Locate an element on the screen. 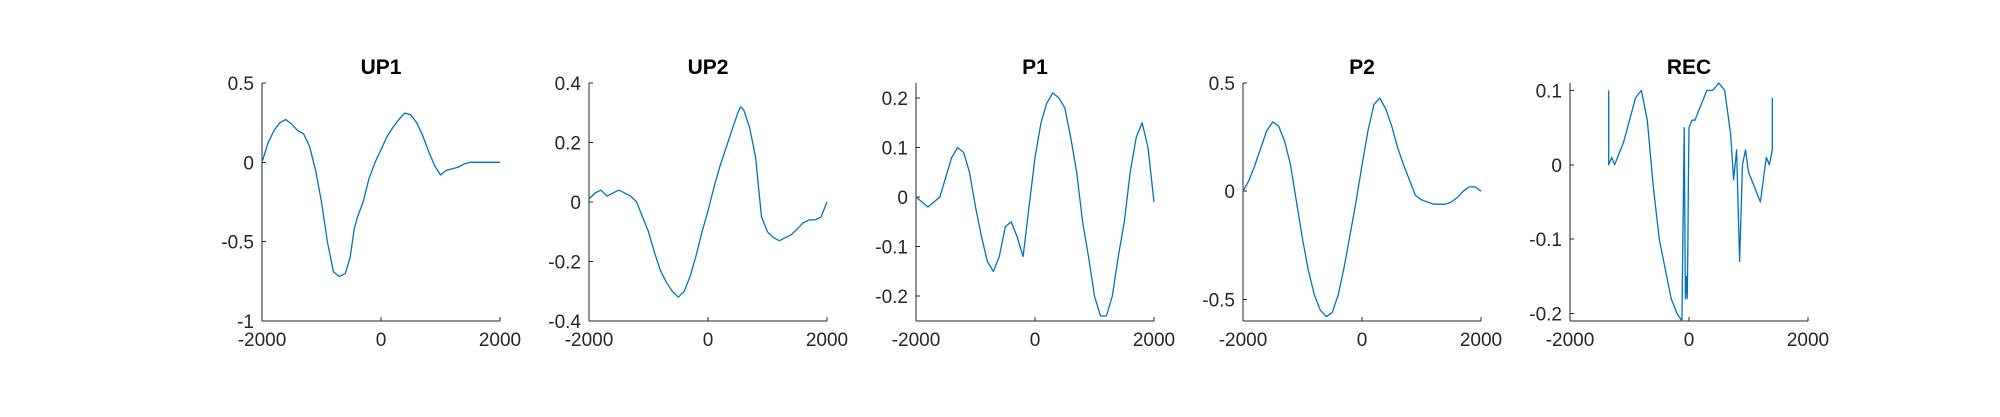  chart-title: P2 is located at coordinates (1362, 67).